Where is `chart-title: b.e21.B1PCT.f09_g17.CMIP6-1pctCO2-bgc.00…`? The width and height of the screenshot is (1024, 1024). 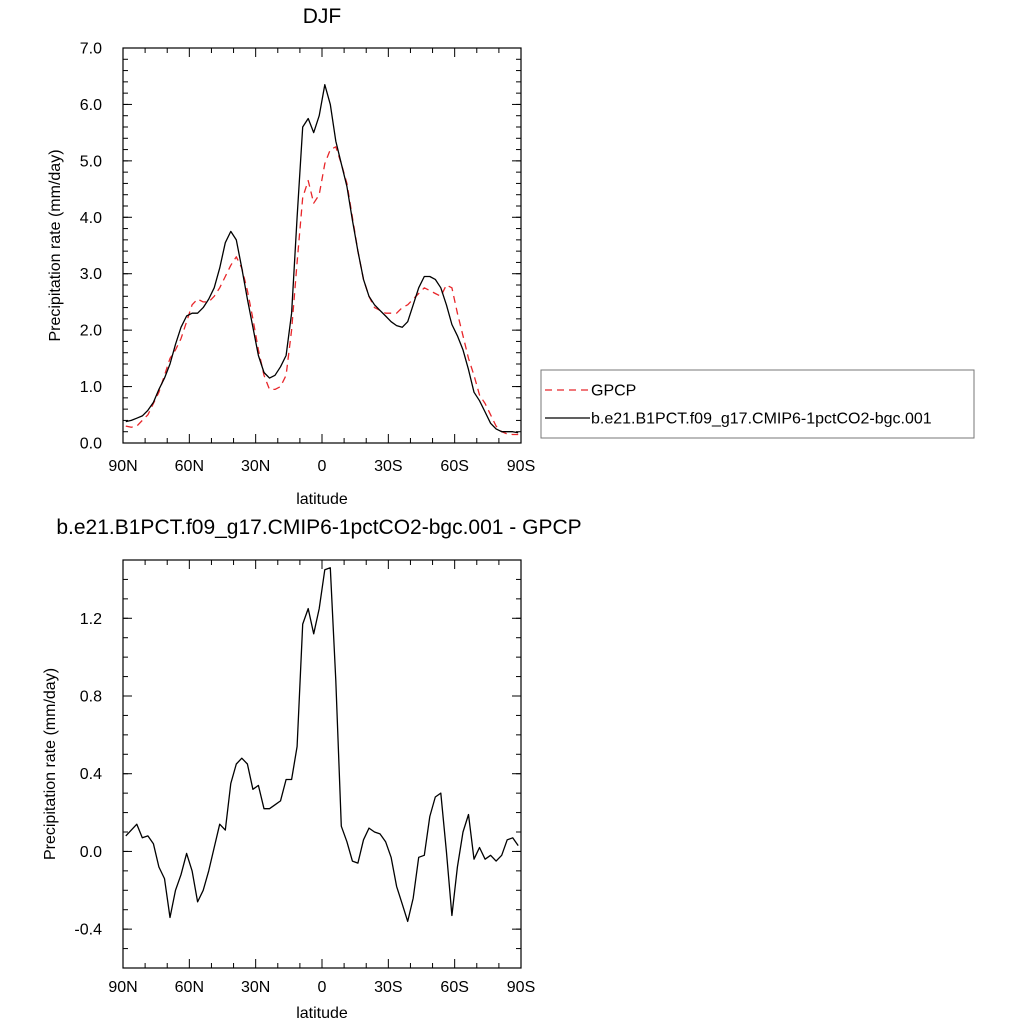 chart-title: b.e21.B1PCT.f09_g17.CMIP6-1pctCO2-bgc.00… is located at coordinates (318, 527).